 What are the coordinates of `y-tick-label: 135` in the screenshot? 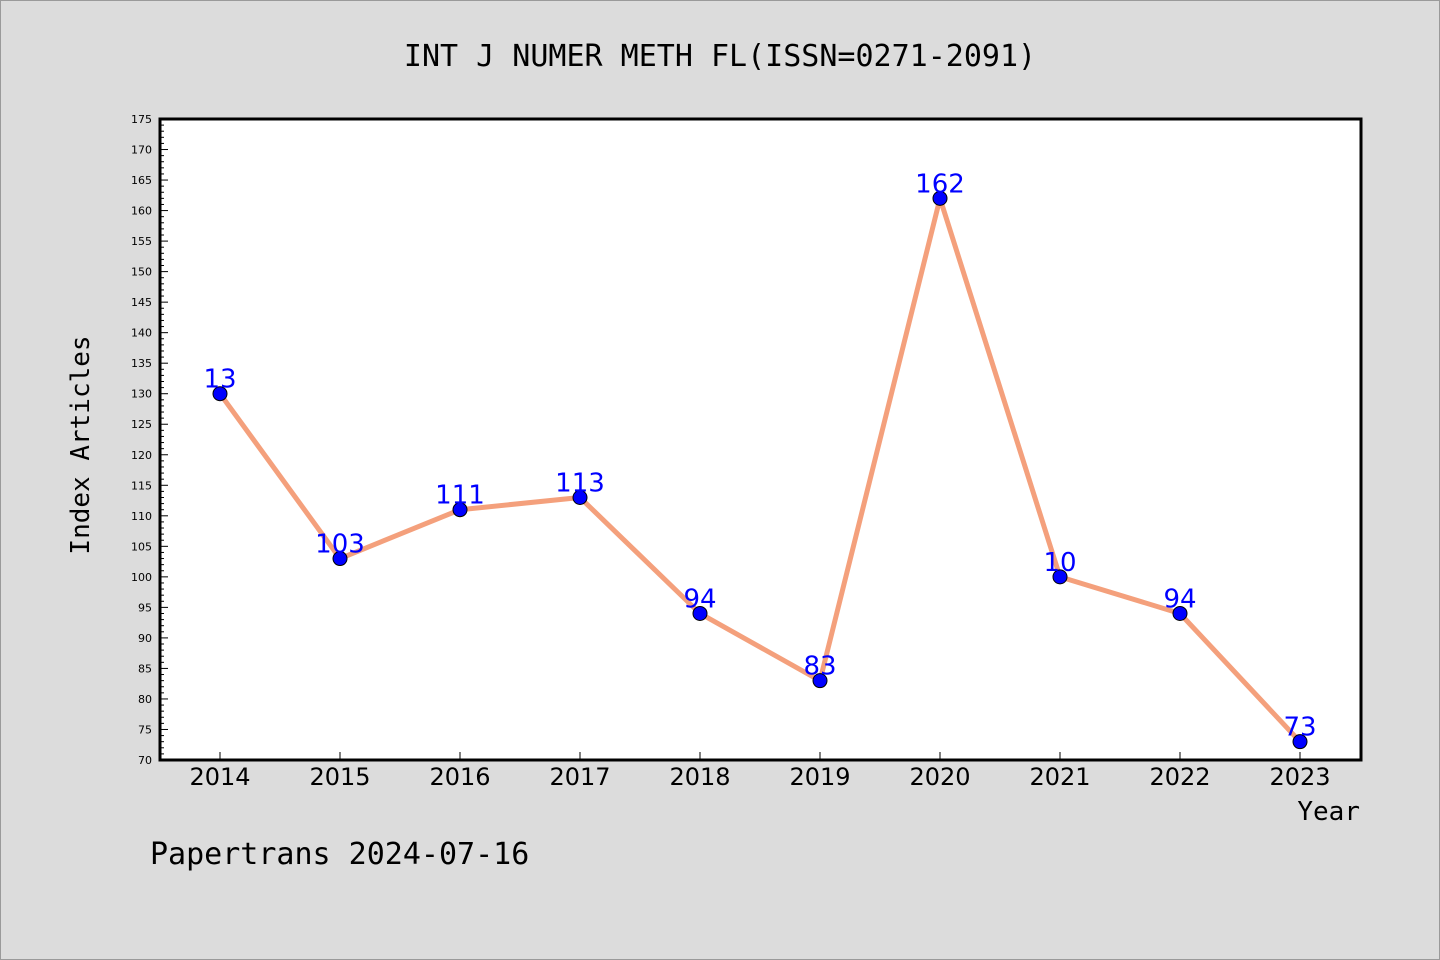 It's located at (141, 363).